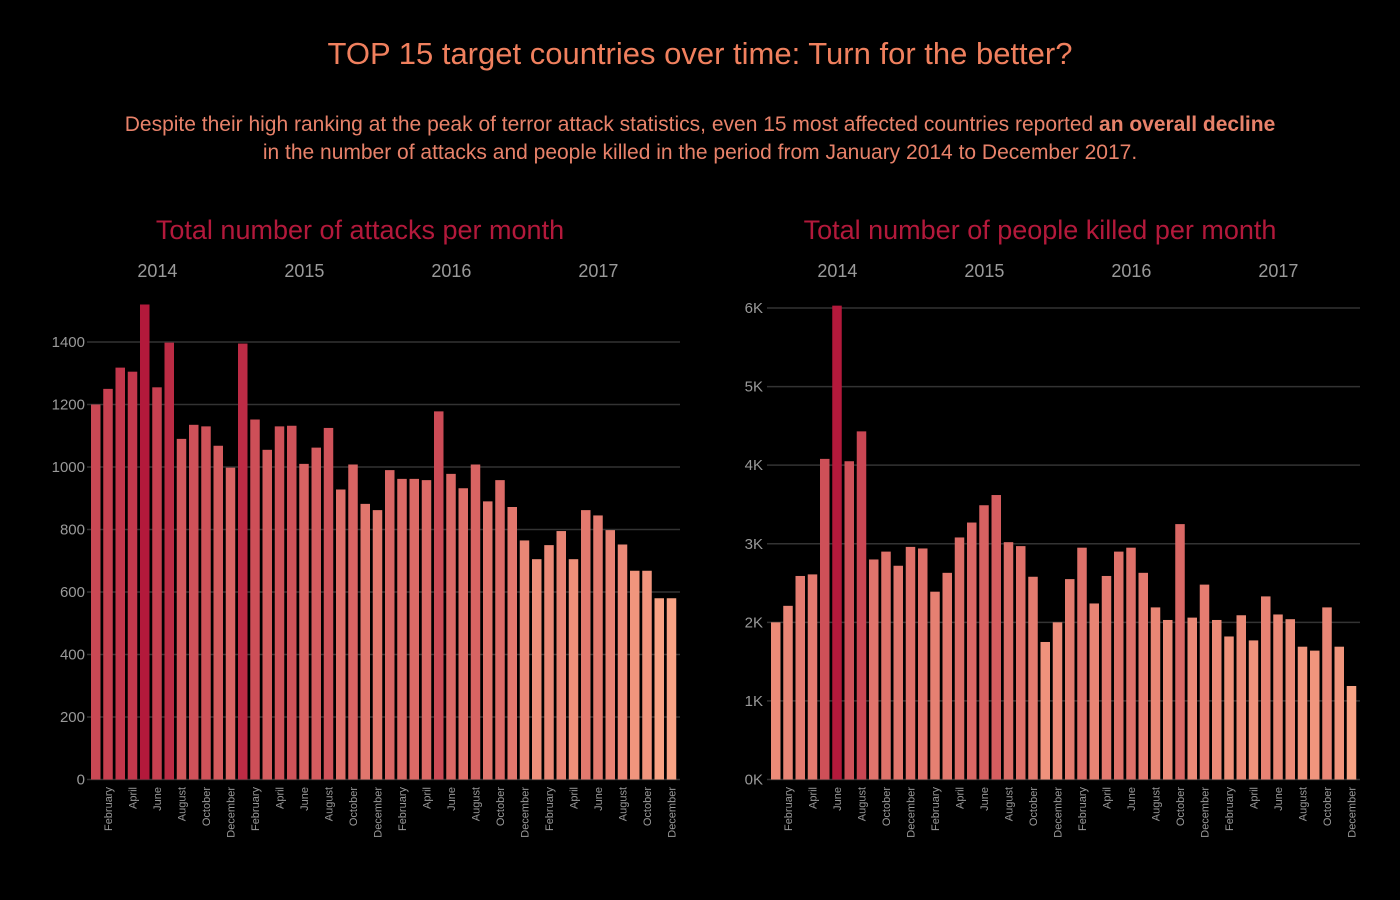 The width and height of the screenshot is (1400, 900). I want to click on attacks-year-label: 2014, so click(157, 271).